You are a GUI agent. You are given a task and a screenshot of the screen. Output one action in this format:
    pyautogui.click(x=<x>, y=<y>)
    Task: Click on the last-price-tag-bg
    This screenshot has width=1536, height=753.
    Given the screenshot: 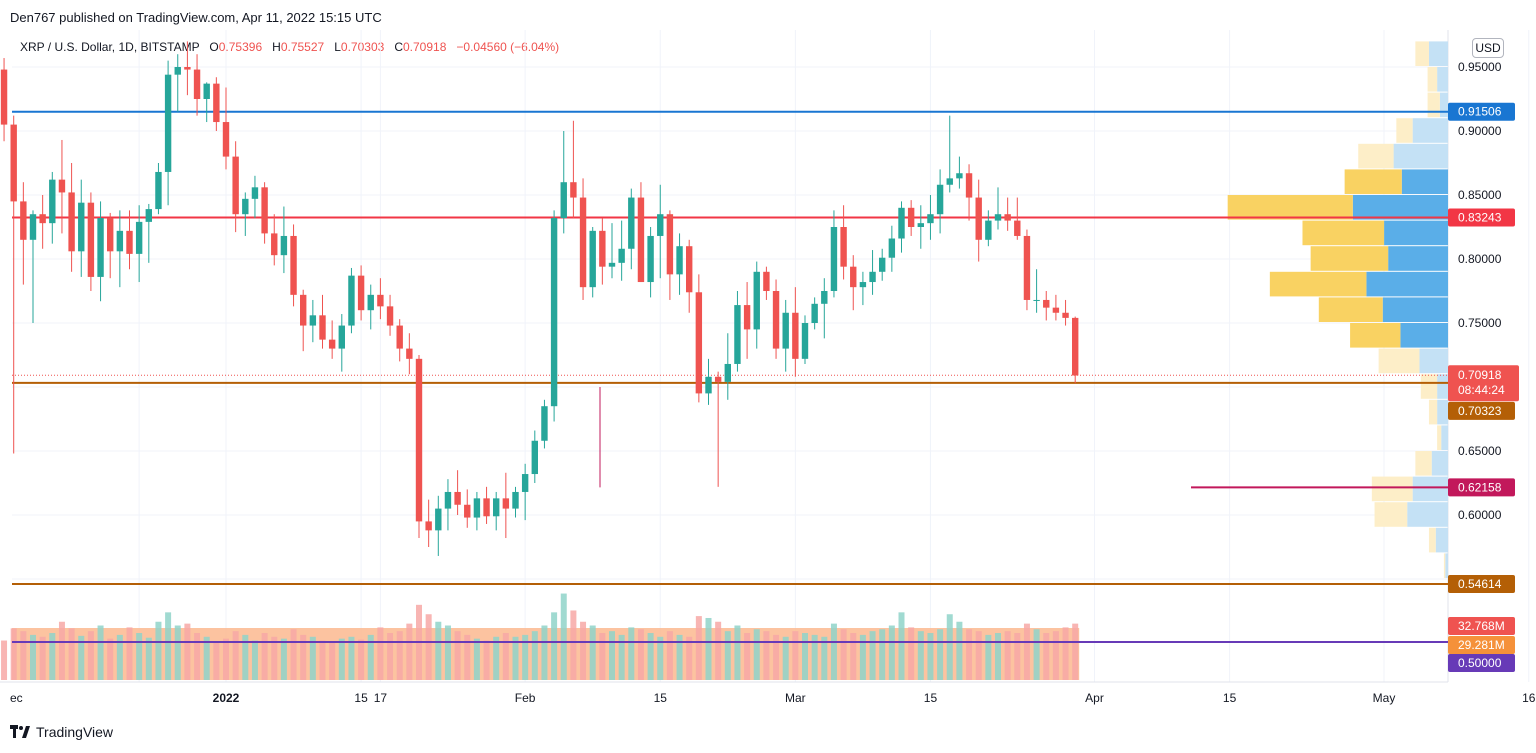 What is the action you would take?
    pyautogui.click(x=1483, y=383)
    